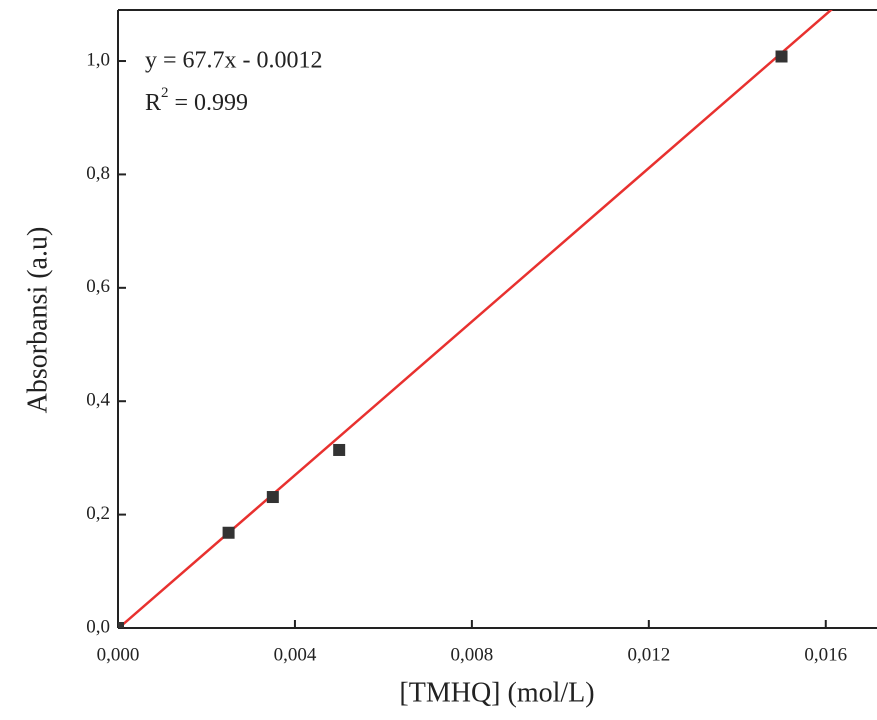  What do you see at coordinates (118, 654) in the screenshot?
I see `x-tick-label: 0,000` at bounding box center [118, 654].